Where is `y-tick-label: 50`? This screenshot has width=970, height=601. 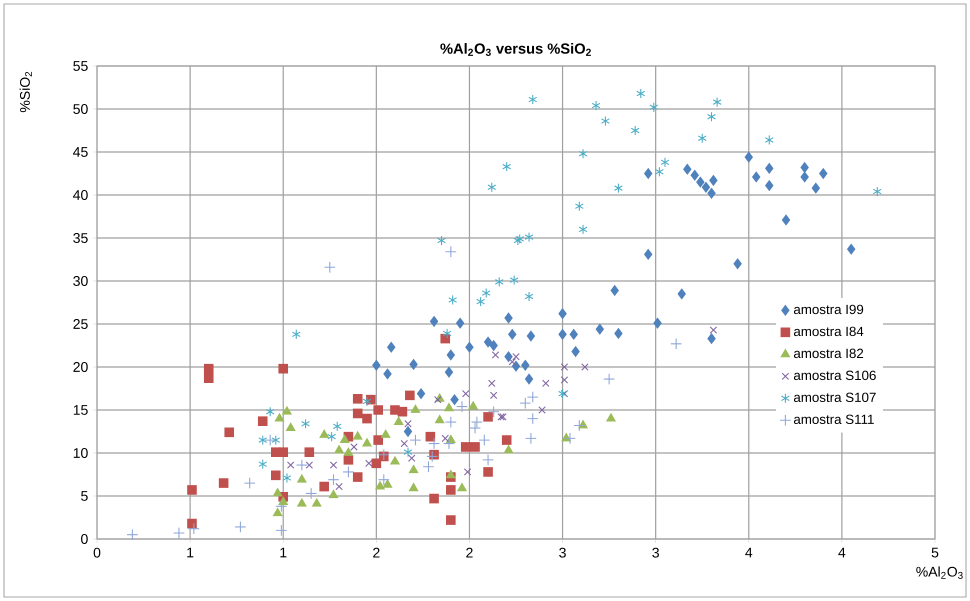 y-tick-label: 50 is located at coordinates (80, 109).